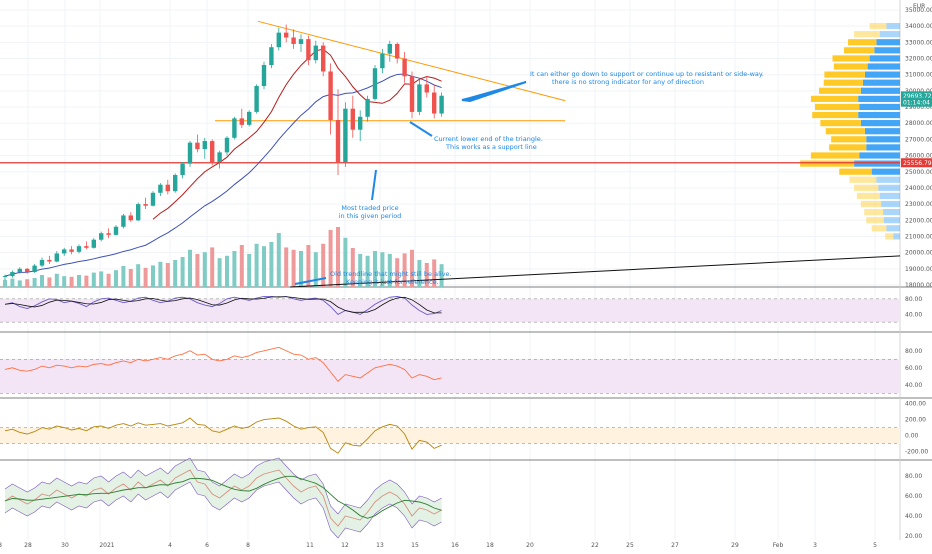  Describe the element at coordinates (411, 61) in the screenshot. I see `triangle-upper-line` at that location.